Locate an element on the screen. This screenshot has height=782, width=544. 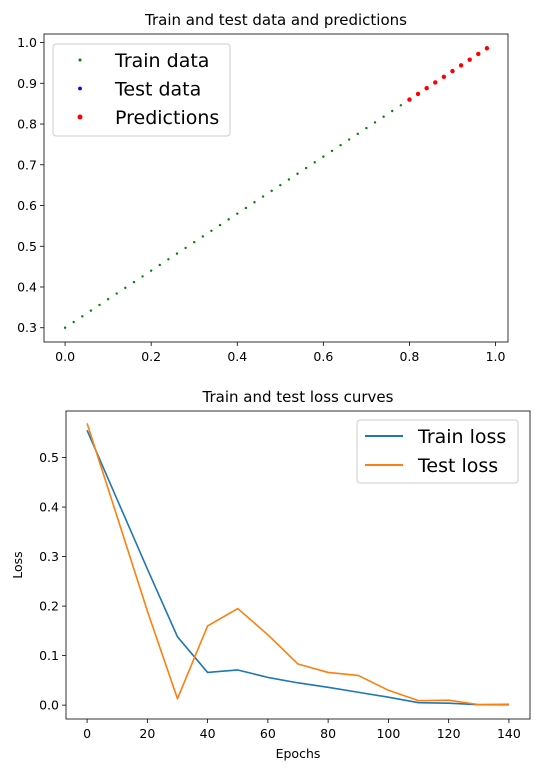
x-tick-label: 20 is located at coordinates (147, 733).